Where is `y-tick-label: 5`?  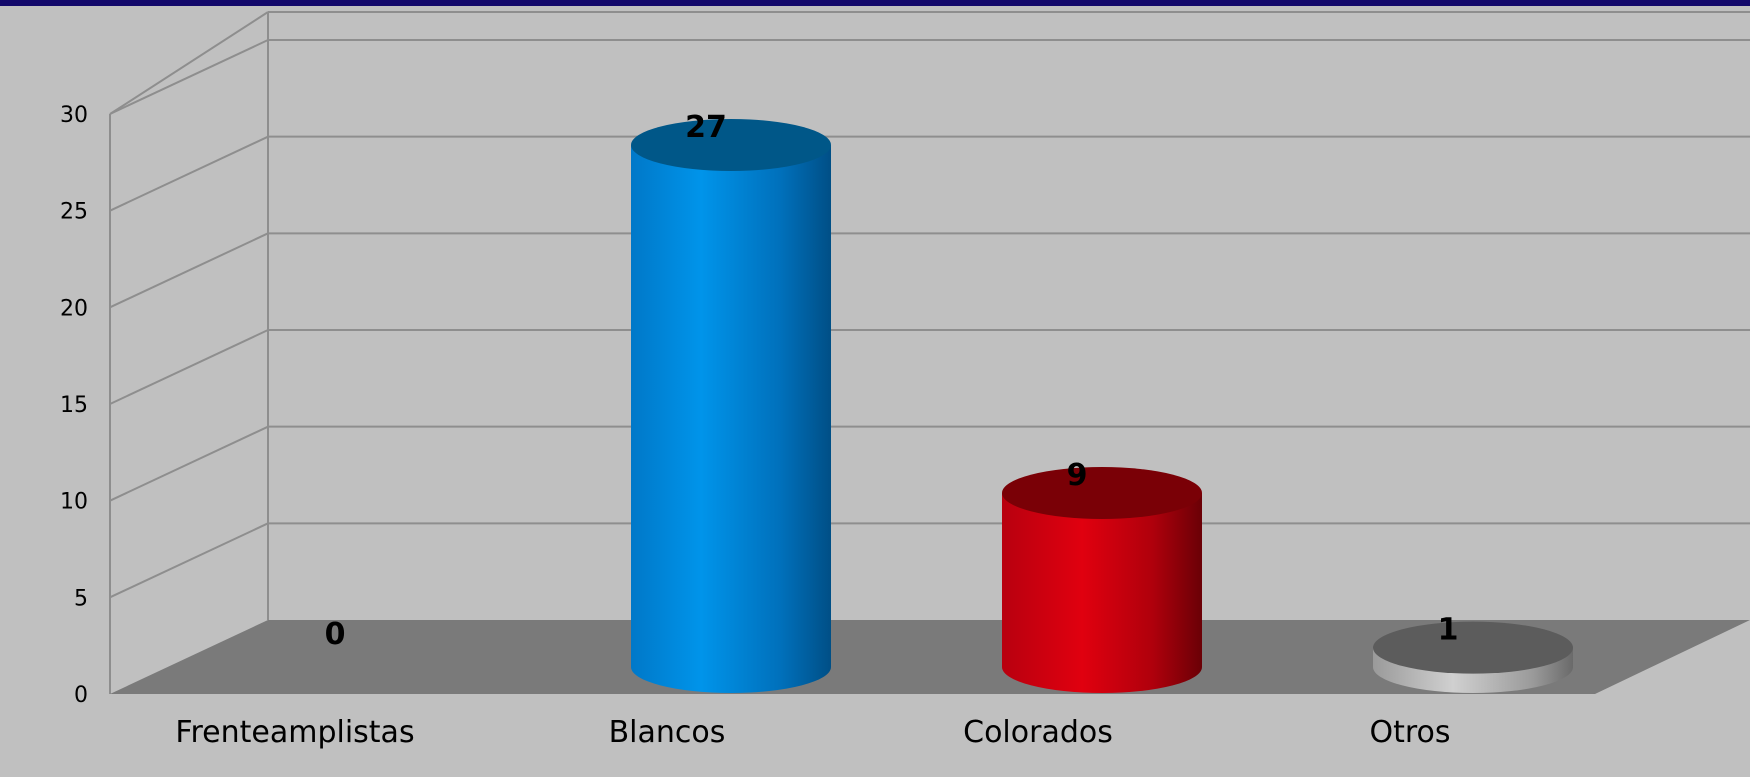
y-tick-label: 5 is located at coordinates (81, 598).